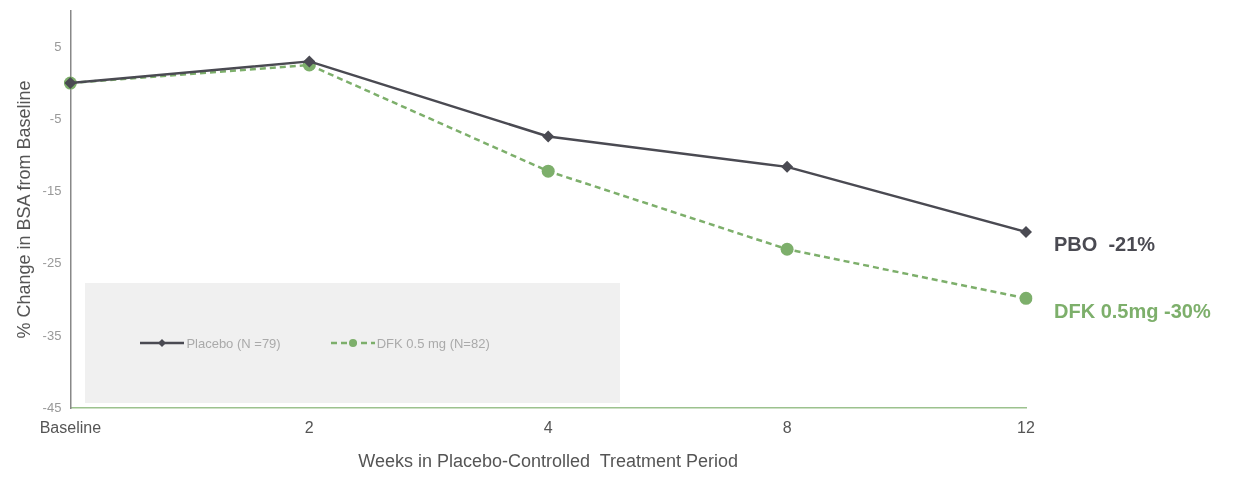 This screenshot has width=1256, height=487. Describe the element at coordinates (23, 209) in the screenshot. I see `y-axis-title: % Change in BSA from Baseline` at that location.